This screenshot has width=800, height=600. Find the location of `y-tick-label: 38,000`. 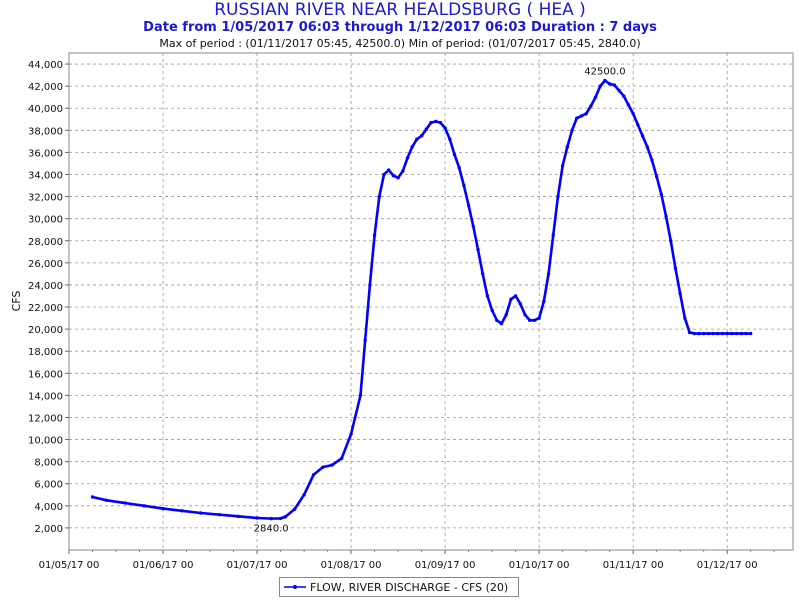

y-tick-label: 38,000 is located at coordinates (45, 131).